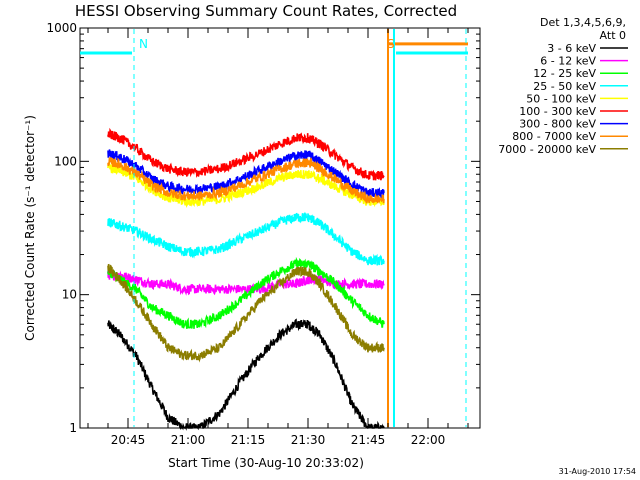 This screenshot has height=480, width=640. Describe the element at coordinates (561, 98) in the screenshot. I see `legend-label: 50 - 100 keV` at that location.